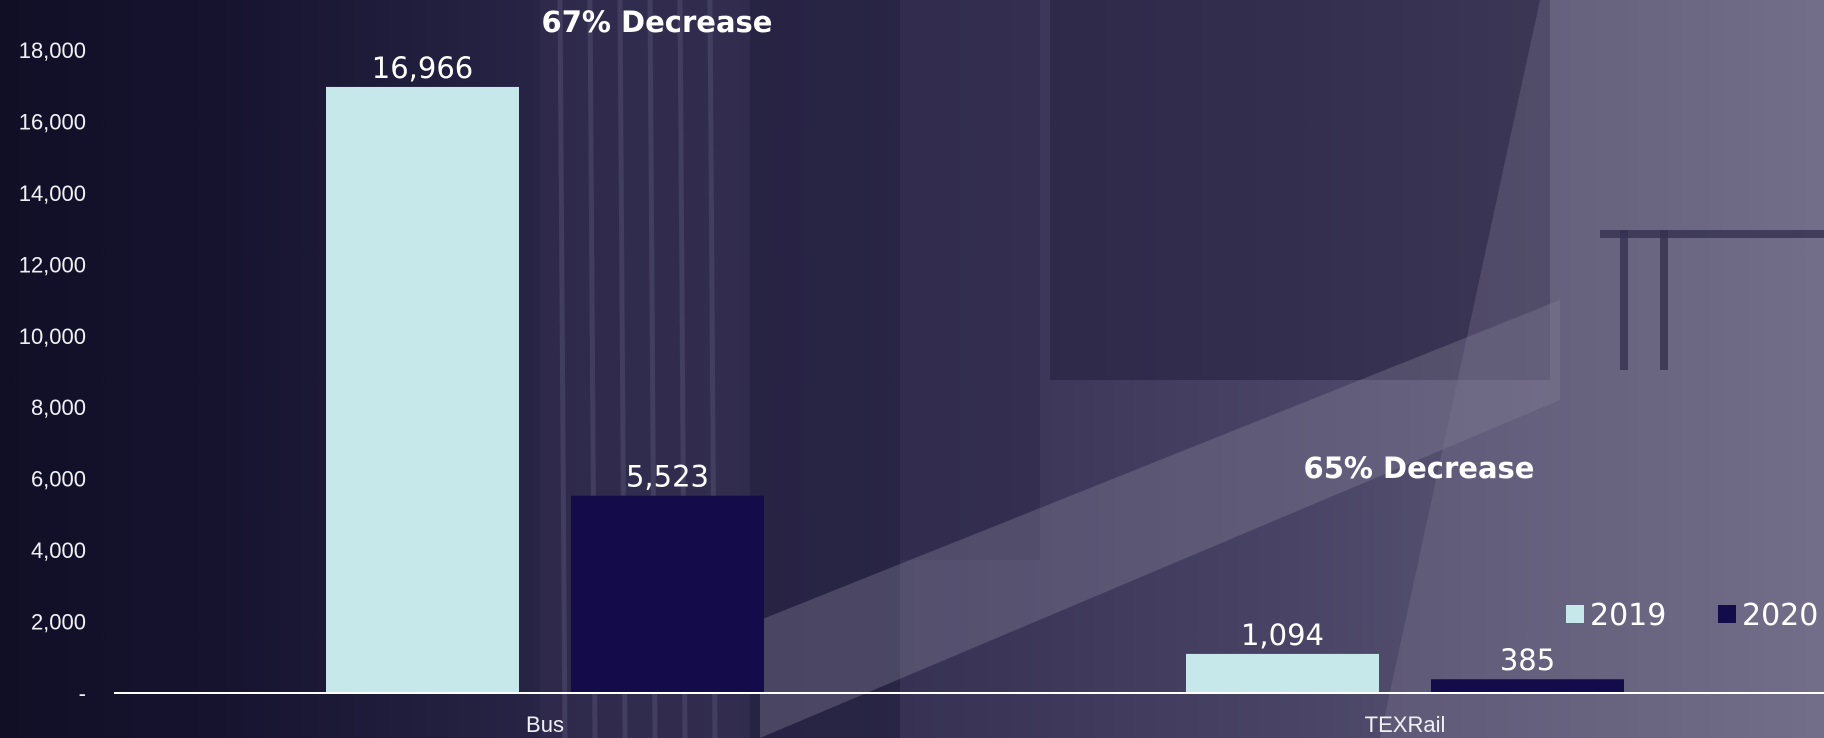 The width and height of the screenshot is (1824, 738). I want to click on x-axis-ticks: Bus TEXRail, so click(985, 724).